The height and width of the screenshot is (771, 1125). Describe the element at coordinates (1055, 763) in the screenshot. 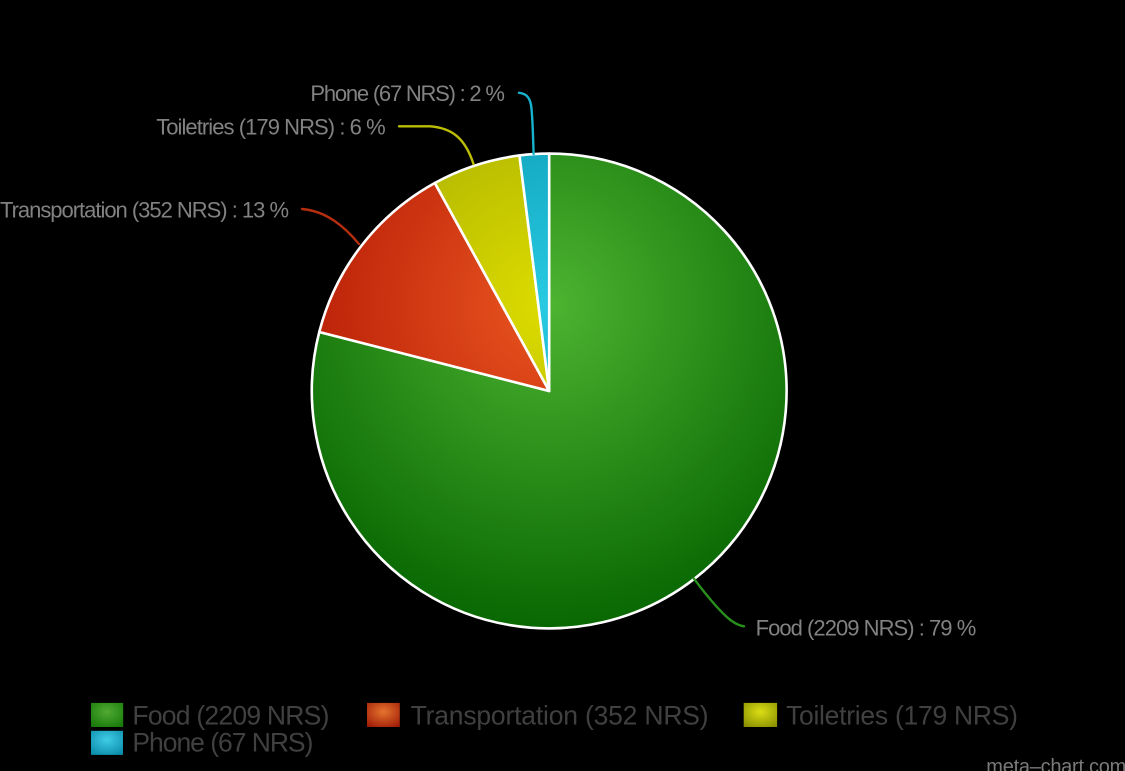

I see `svg-text: meta–chart.com` at that location.